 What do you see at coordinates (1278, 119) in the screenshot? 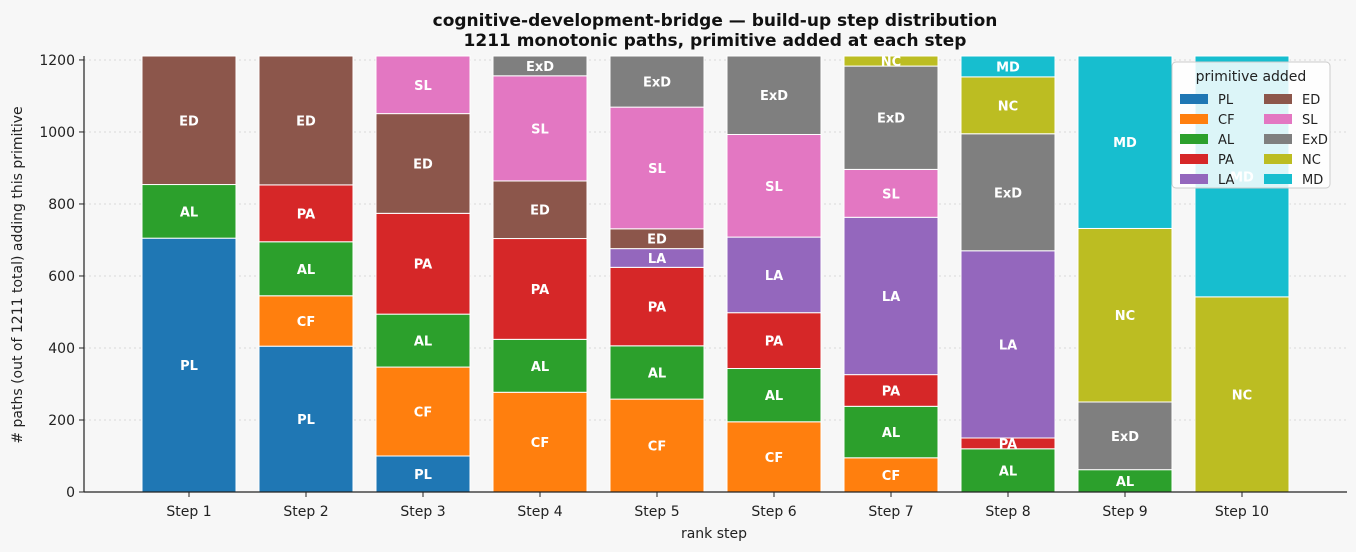
I see `legend-swatch-sl` at bounding box center [1278, 119].